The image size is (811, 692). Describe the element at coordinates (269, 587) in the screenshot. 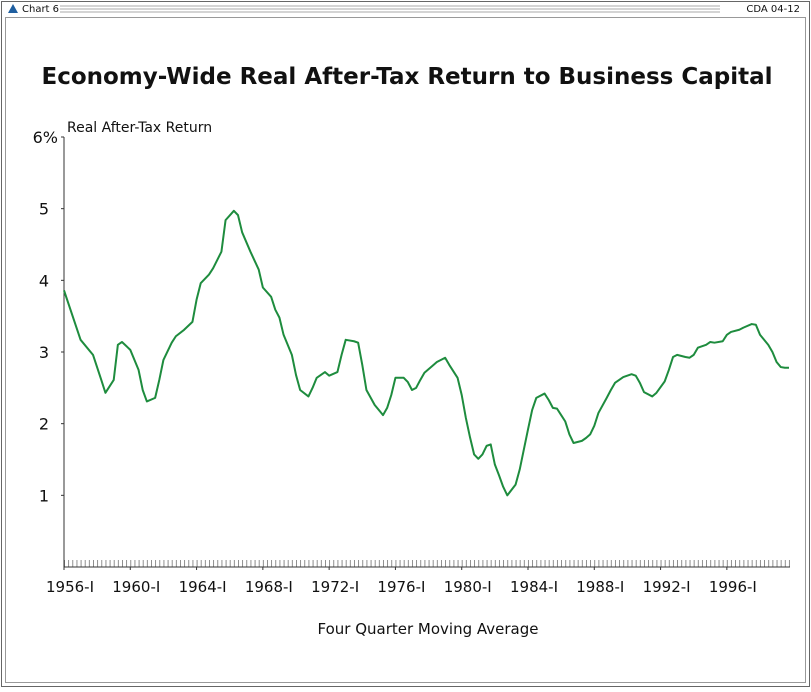

I see `x-tick-label: 1968-I` at that location.